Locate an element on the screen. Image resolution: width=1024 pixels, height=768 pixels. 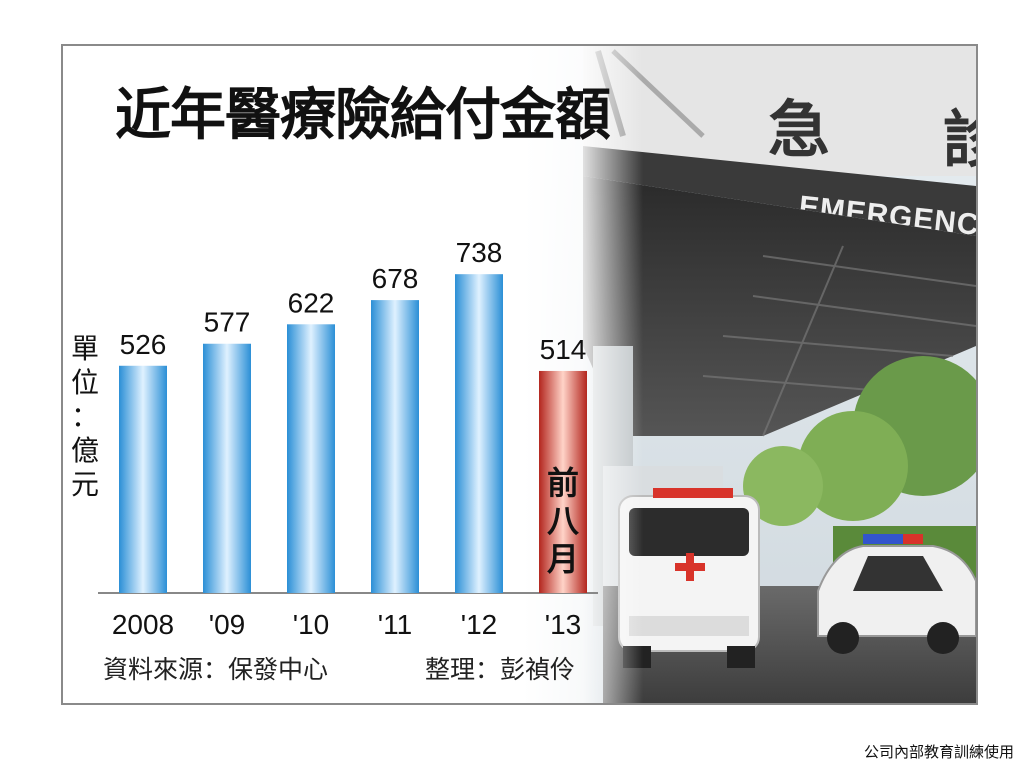
footer-note: 公司內部教育訓練使用 is located at coordinates (938, 752).